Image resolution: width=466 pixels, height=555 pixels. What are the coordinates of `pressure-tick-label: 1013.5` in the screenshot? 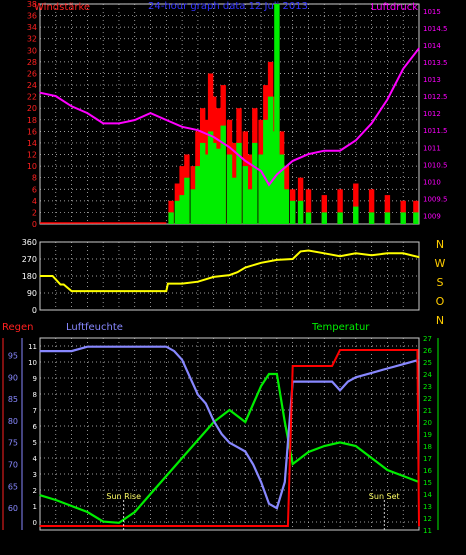 It's located at (435, 63).